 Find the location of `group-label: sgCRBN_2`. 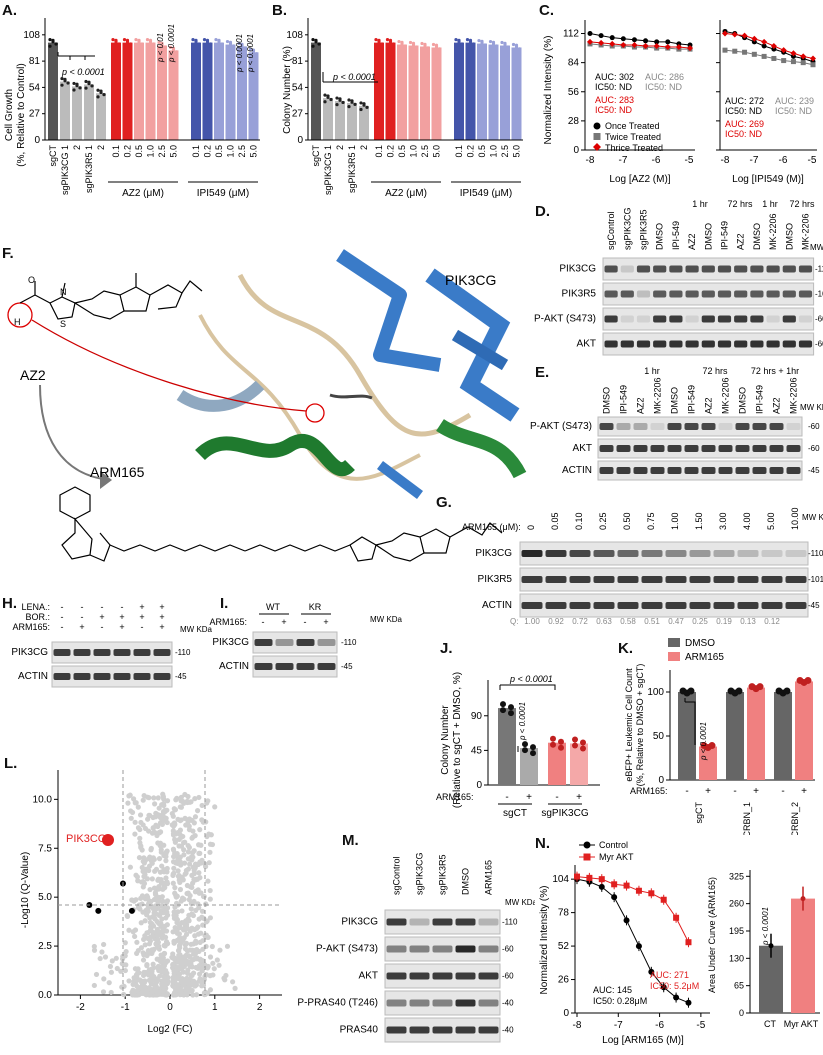

group-label: sgCRBN_2 is located at coordinates (795, 818).